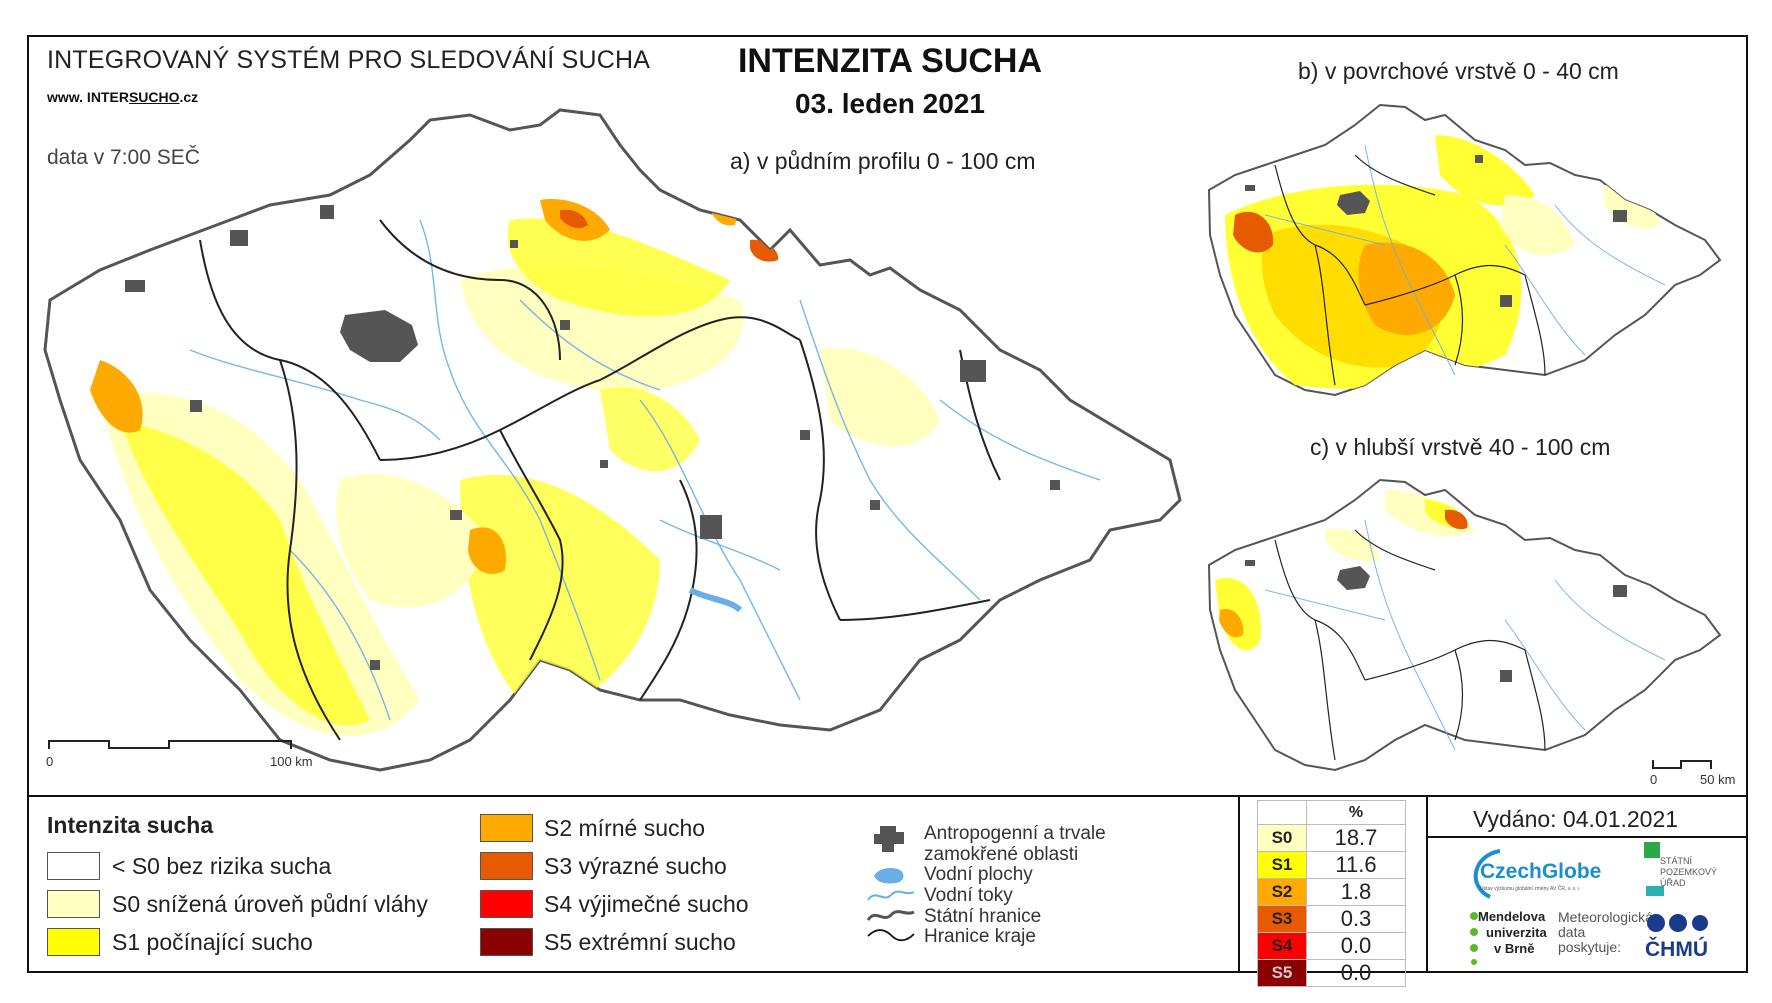  I want to click on mendelu-line3: v Brně, so click(1514, 948).